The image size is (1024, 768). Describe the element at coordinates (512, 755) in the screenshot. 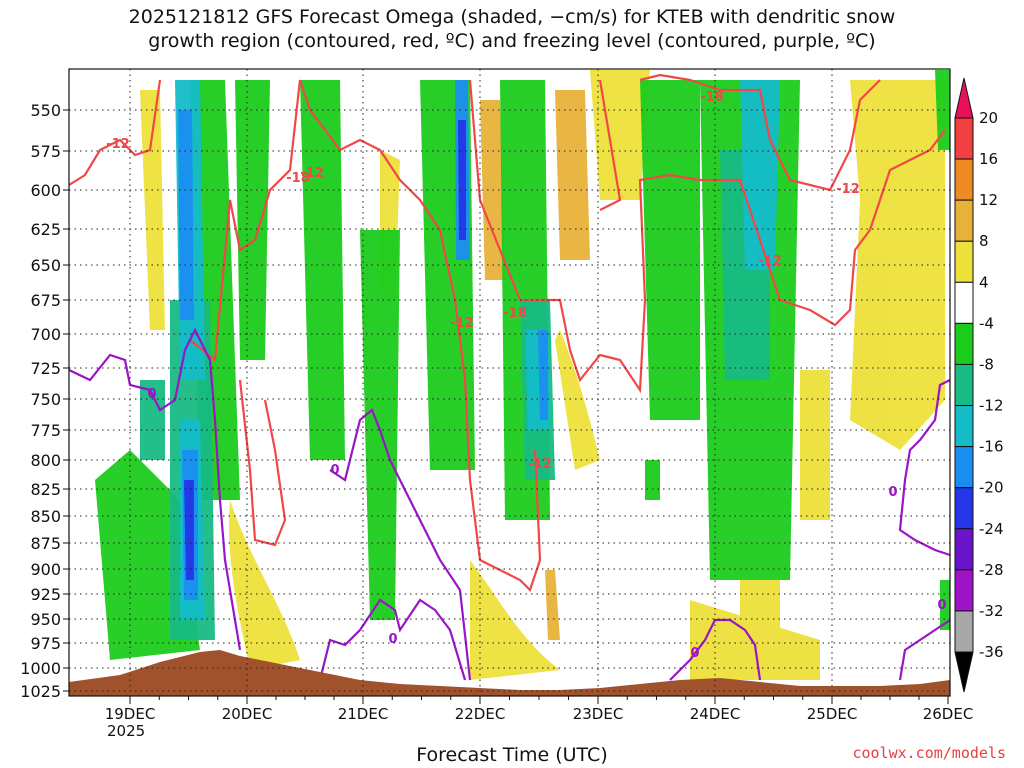

I see `x-axis-label: Forecast Time (UTC)` at that location.